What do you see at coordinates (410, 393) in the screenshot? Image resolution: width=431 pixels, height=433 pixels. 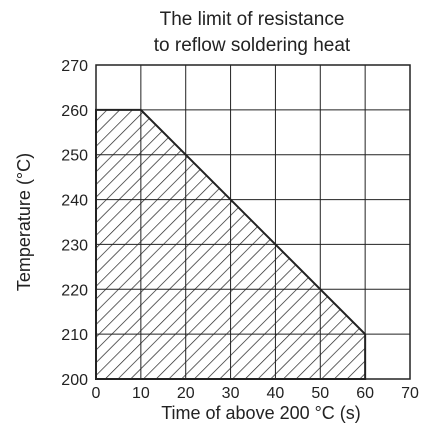 I see `x-tick-label: 70` at bounding box center [410, 393].